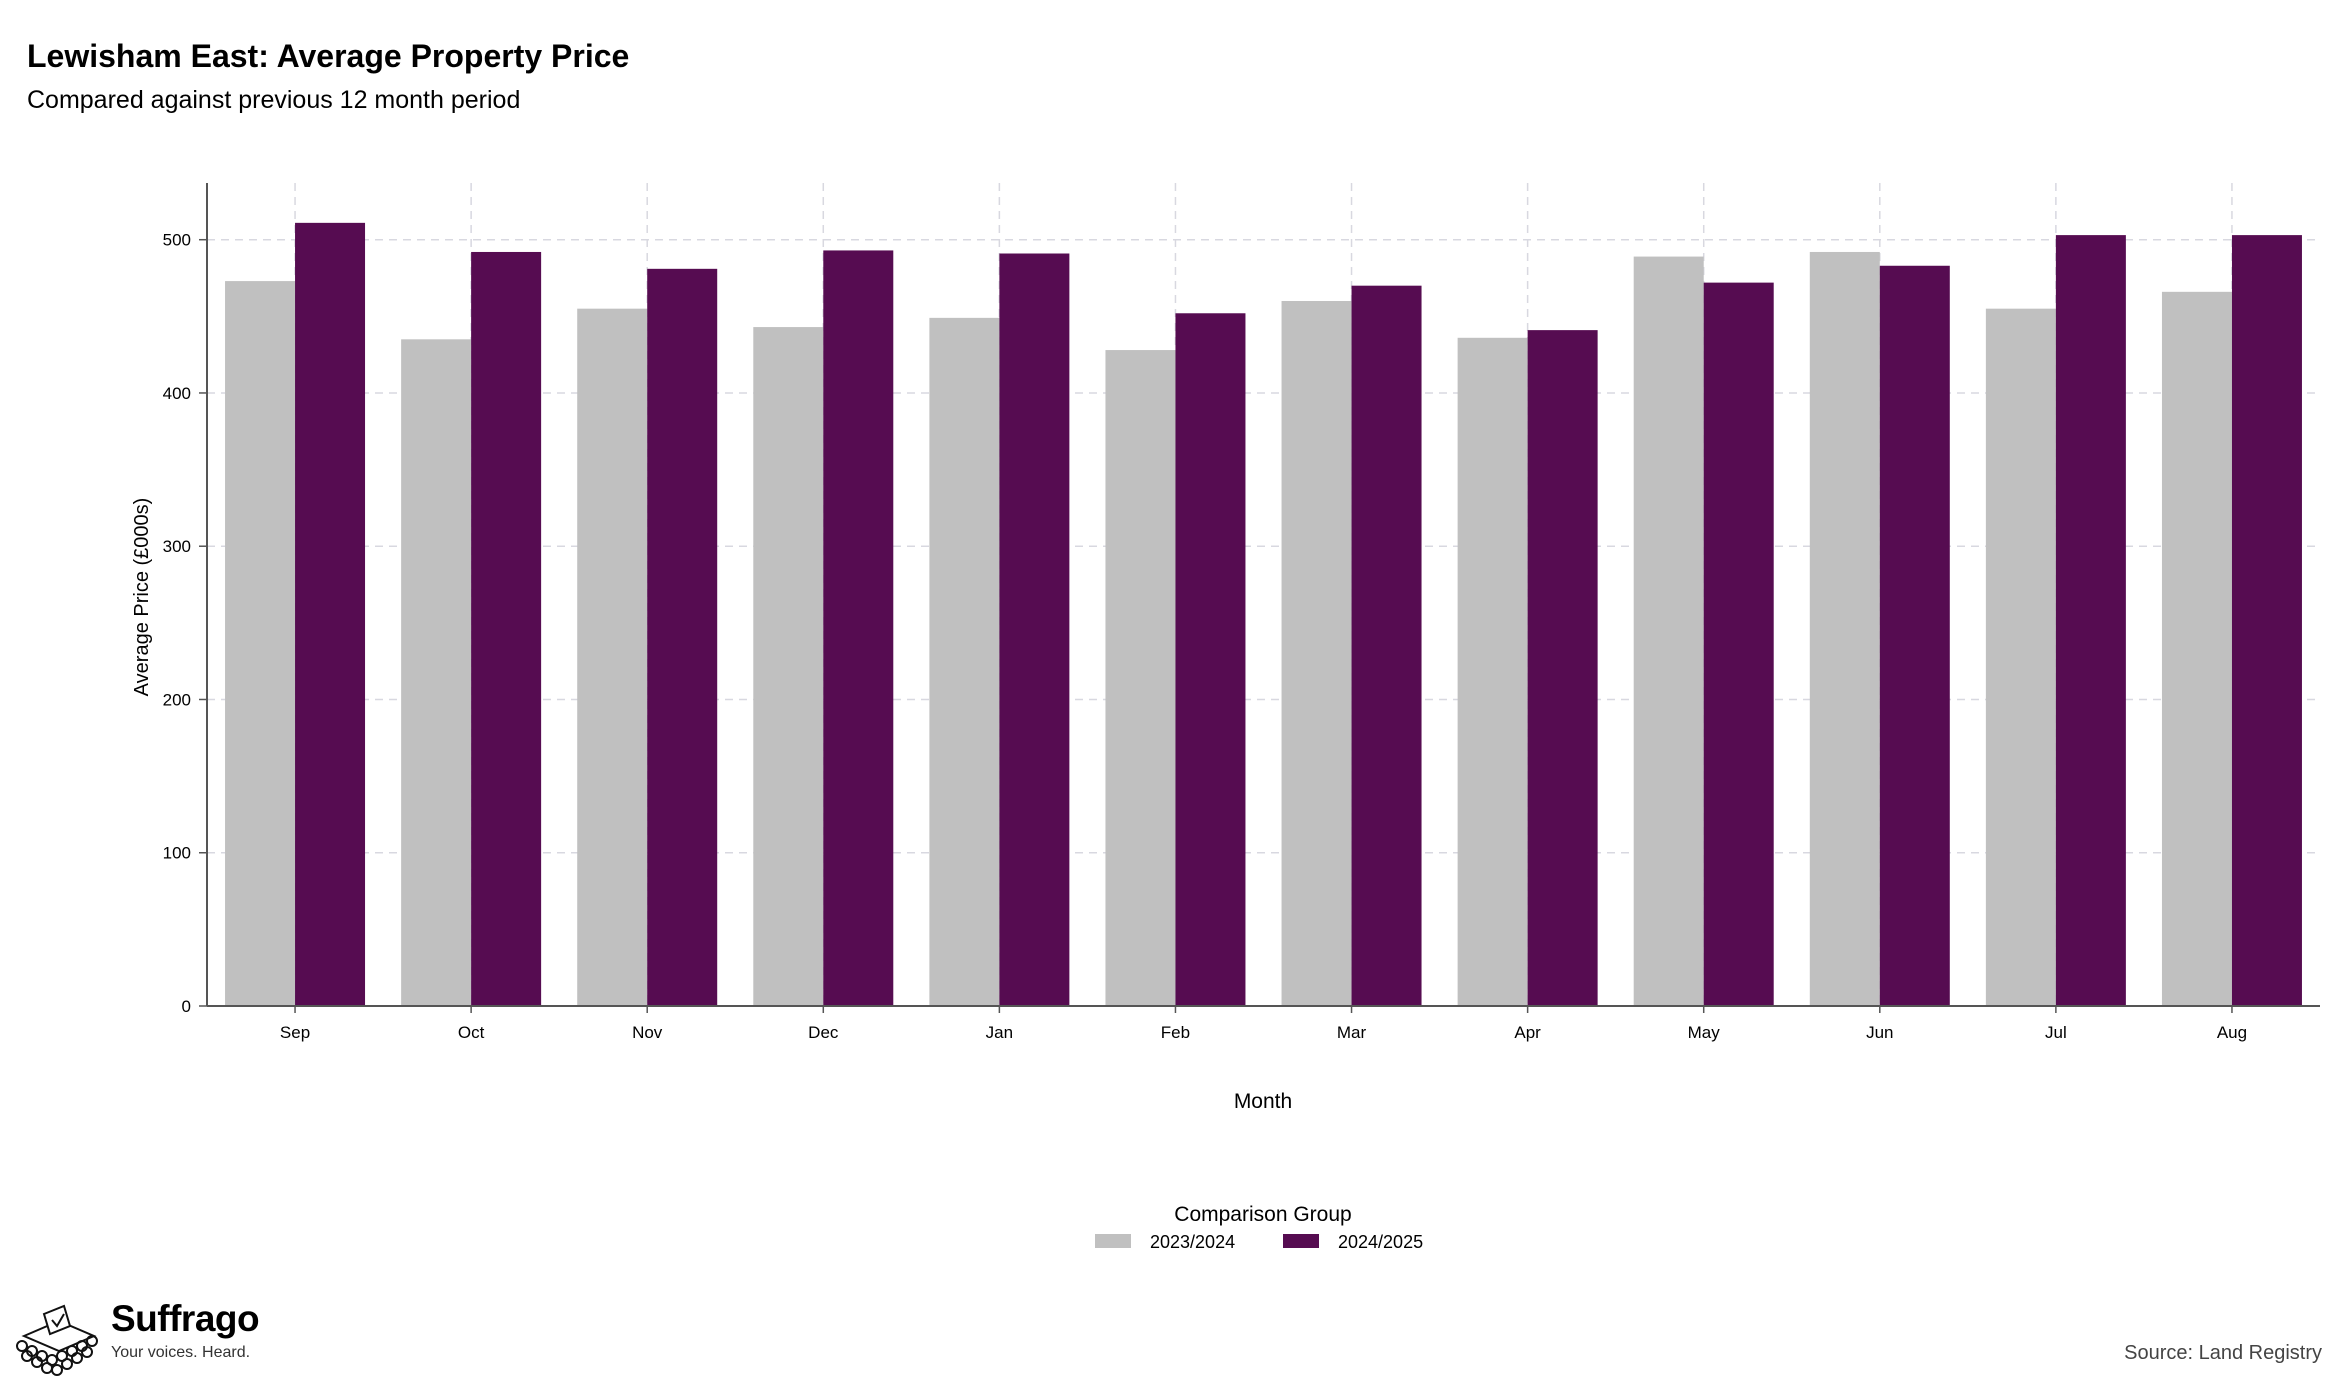 This screenshot has height=1388, width=2334. I want to click on legend-title: Comparison Group, so click(1262, 1214).